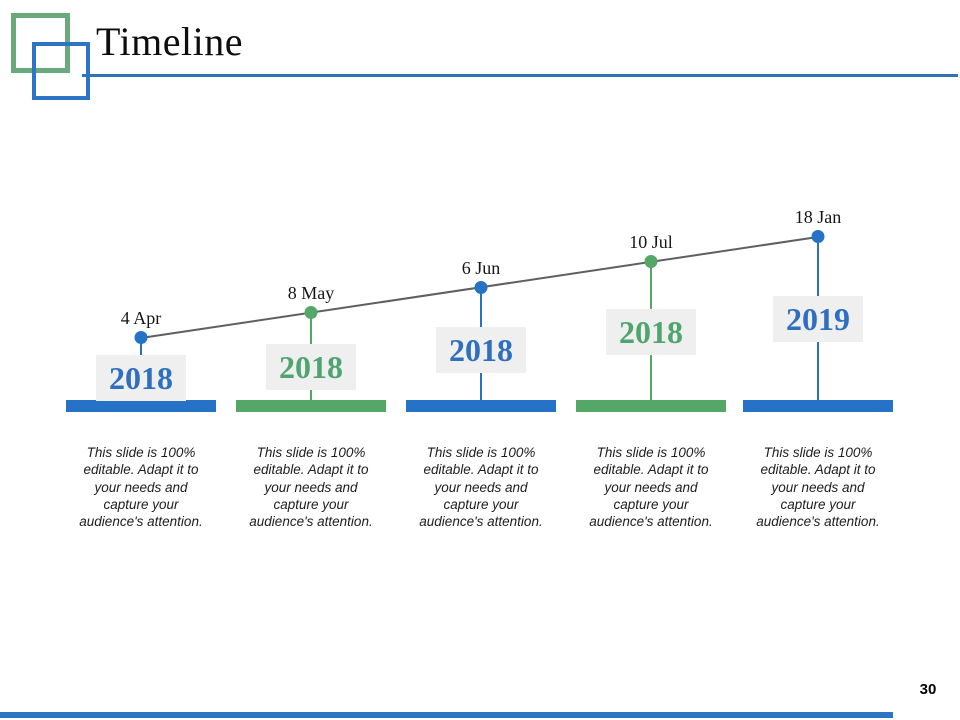 The height and width of the screenshot is (720, 960). What do you see at coordinates (169, 41) in the screenshot?
I see `slide-title: Timeline` at bounding box center [169, 41].